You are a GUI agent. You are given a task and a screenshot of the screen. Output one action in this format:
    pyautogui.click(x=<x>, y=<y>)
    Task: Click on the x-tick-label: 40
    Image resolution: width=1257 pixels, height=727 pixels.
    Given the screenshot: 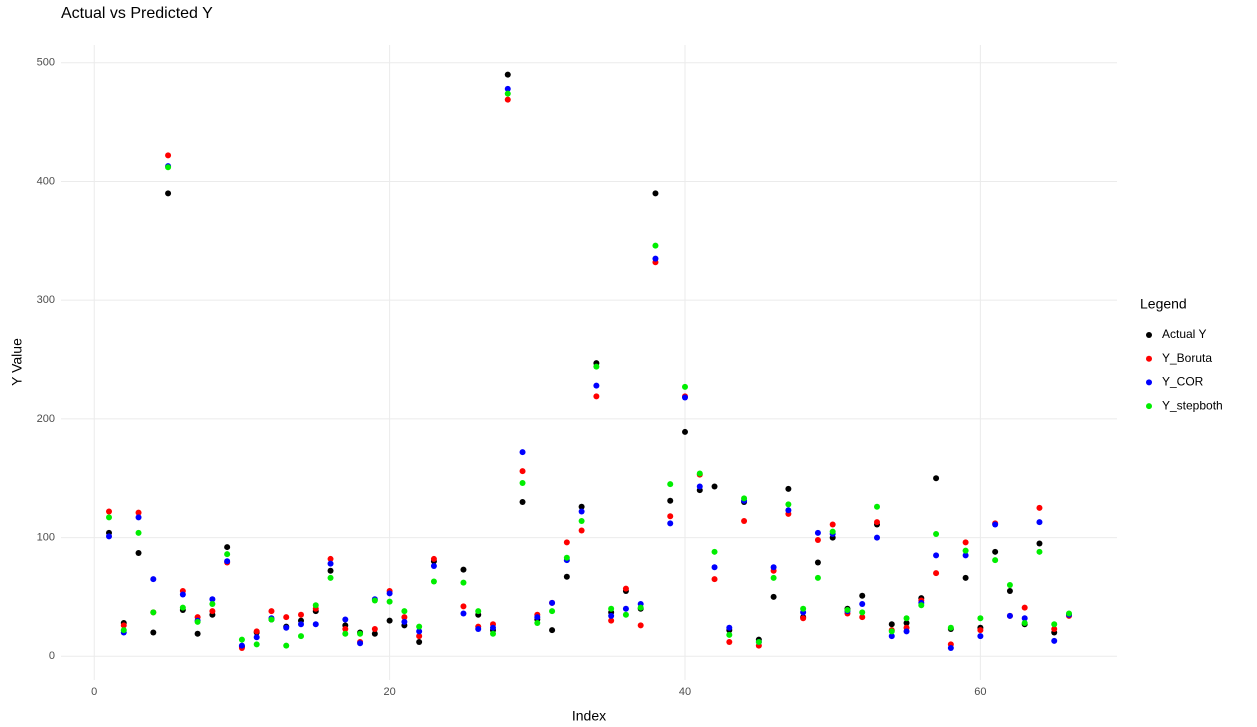 What is the action you would take?
    pyautogui.click(x=685, y=692)
    